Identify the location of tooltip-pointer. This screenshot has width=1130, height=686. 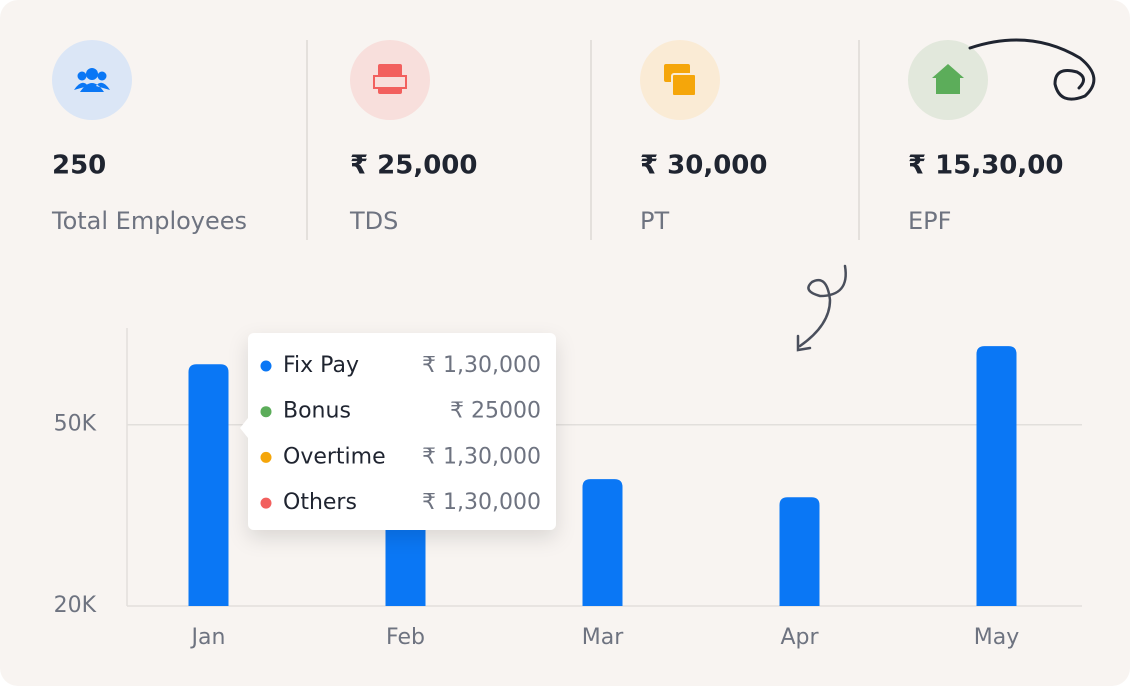
(244, 428).